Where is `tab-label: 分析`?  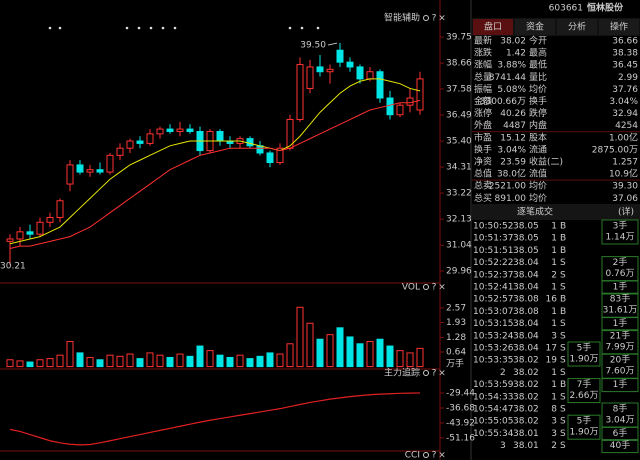
tab-label: 分析 is located at coordinates (577, 27).